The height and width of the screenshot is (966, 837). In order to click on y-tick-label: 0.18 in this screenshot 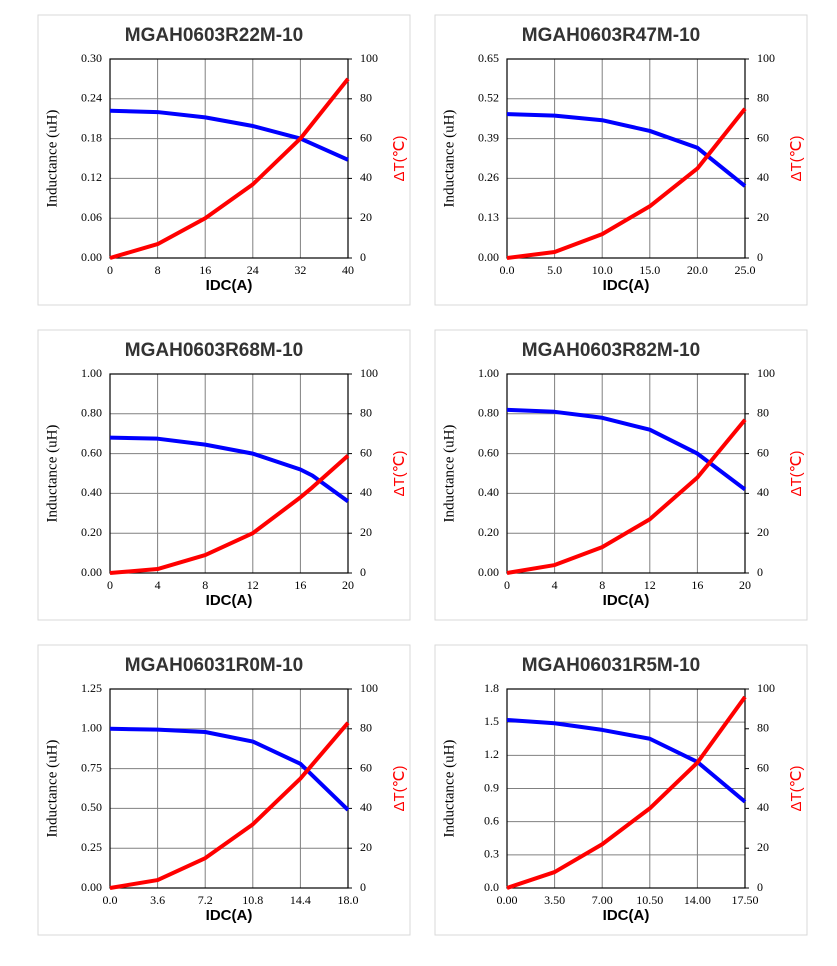, I will do `click(91, 137)`.